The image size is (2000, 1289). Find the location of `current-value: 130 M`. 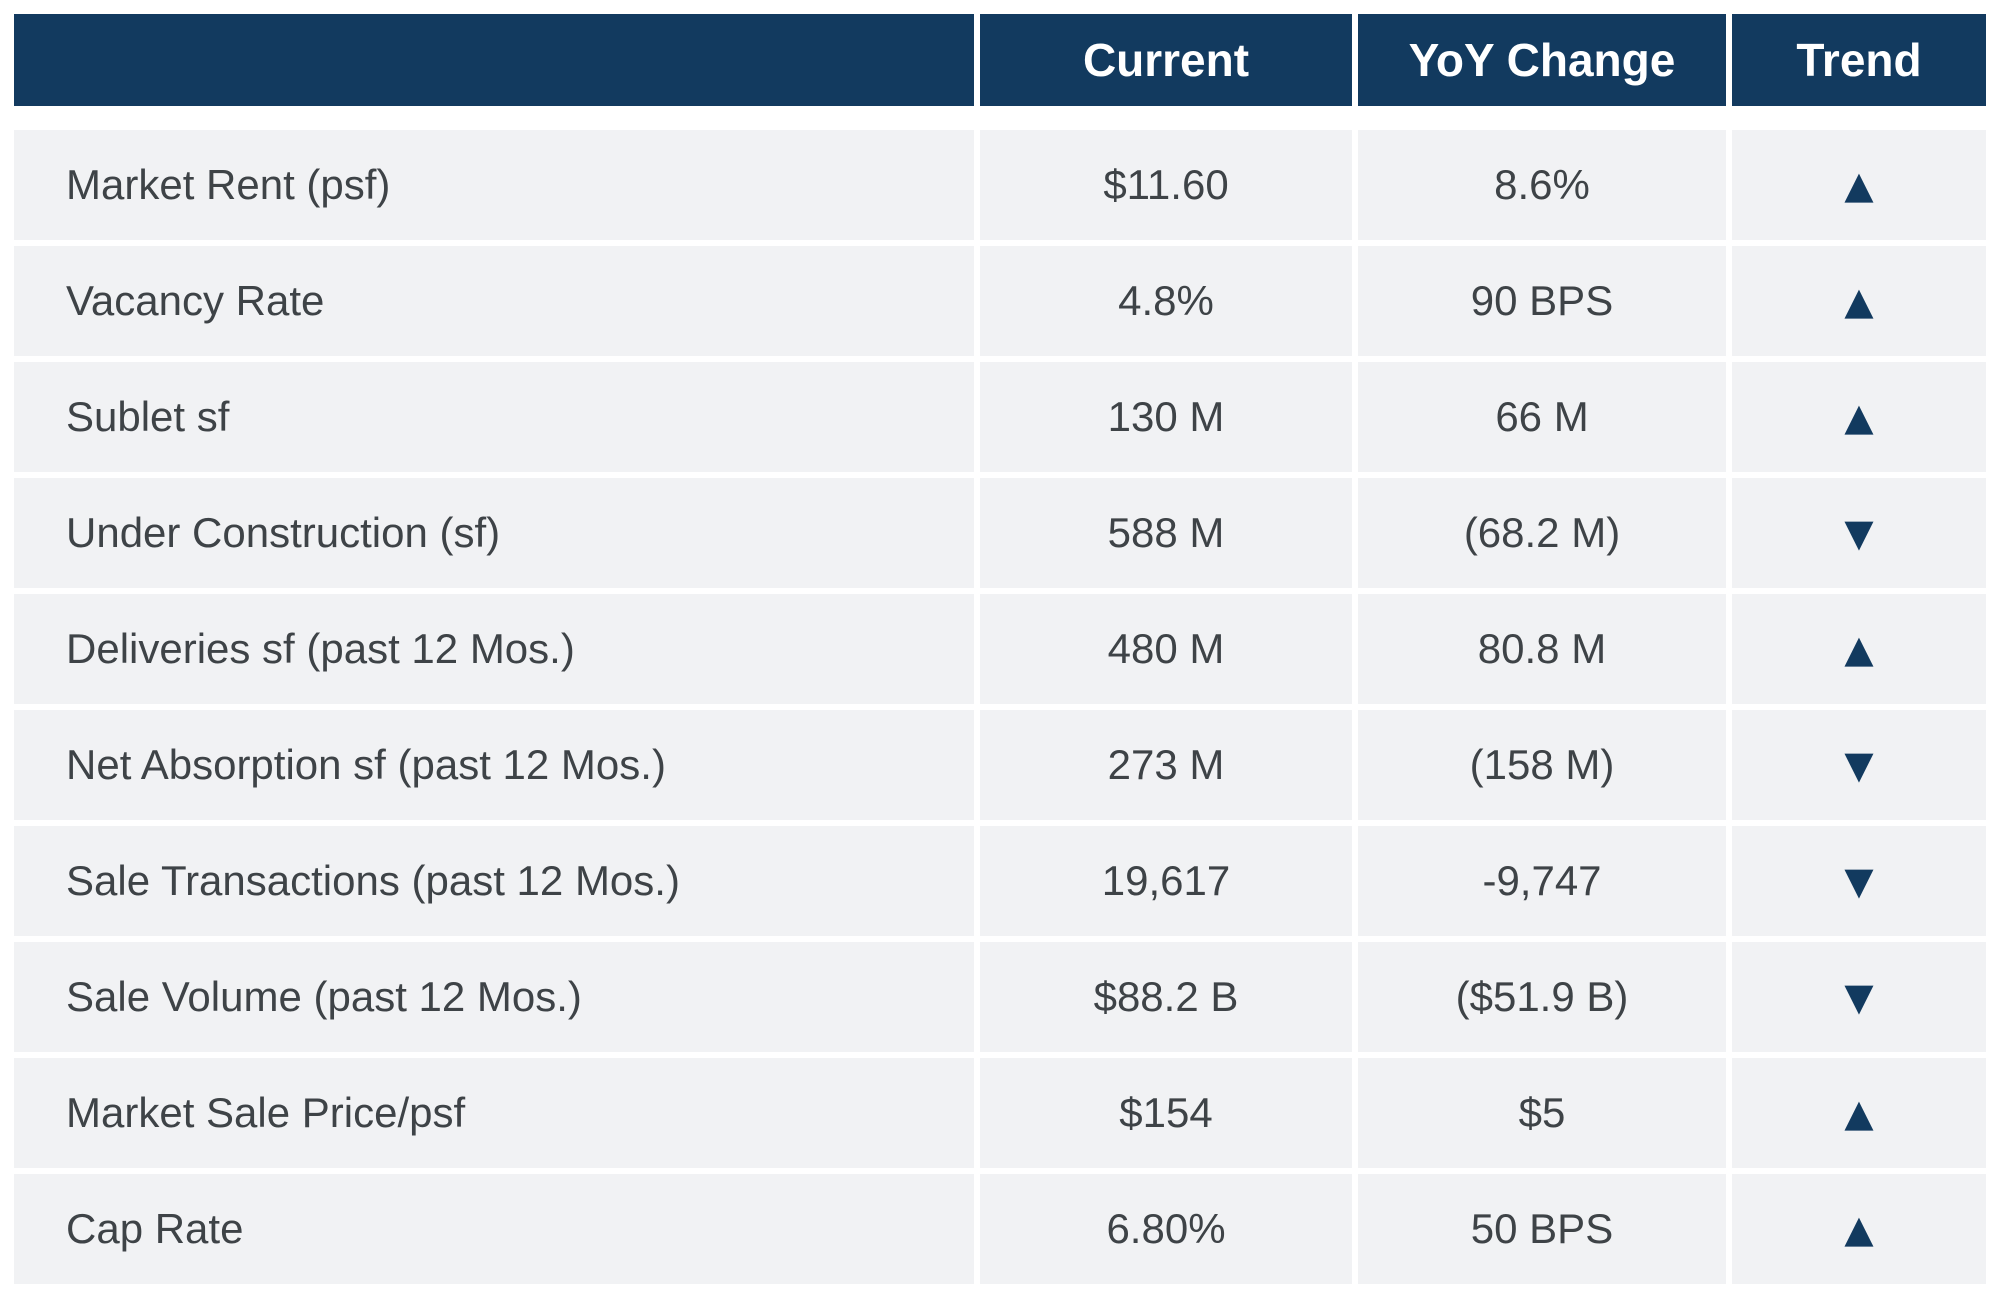

current-value: 130 M is located at coordinates (1166, 417).